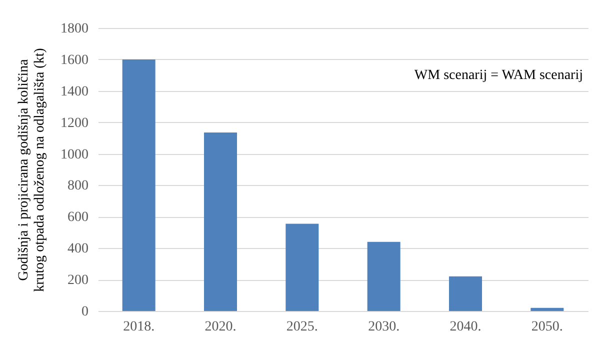 The image size is (614, 349). What do you see at coordinates (78, 186) in the screenshot?
I see `y-tick-label: 800` at bounding box center [78, 186].